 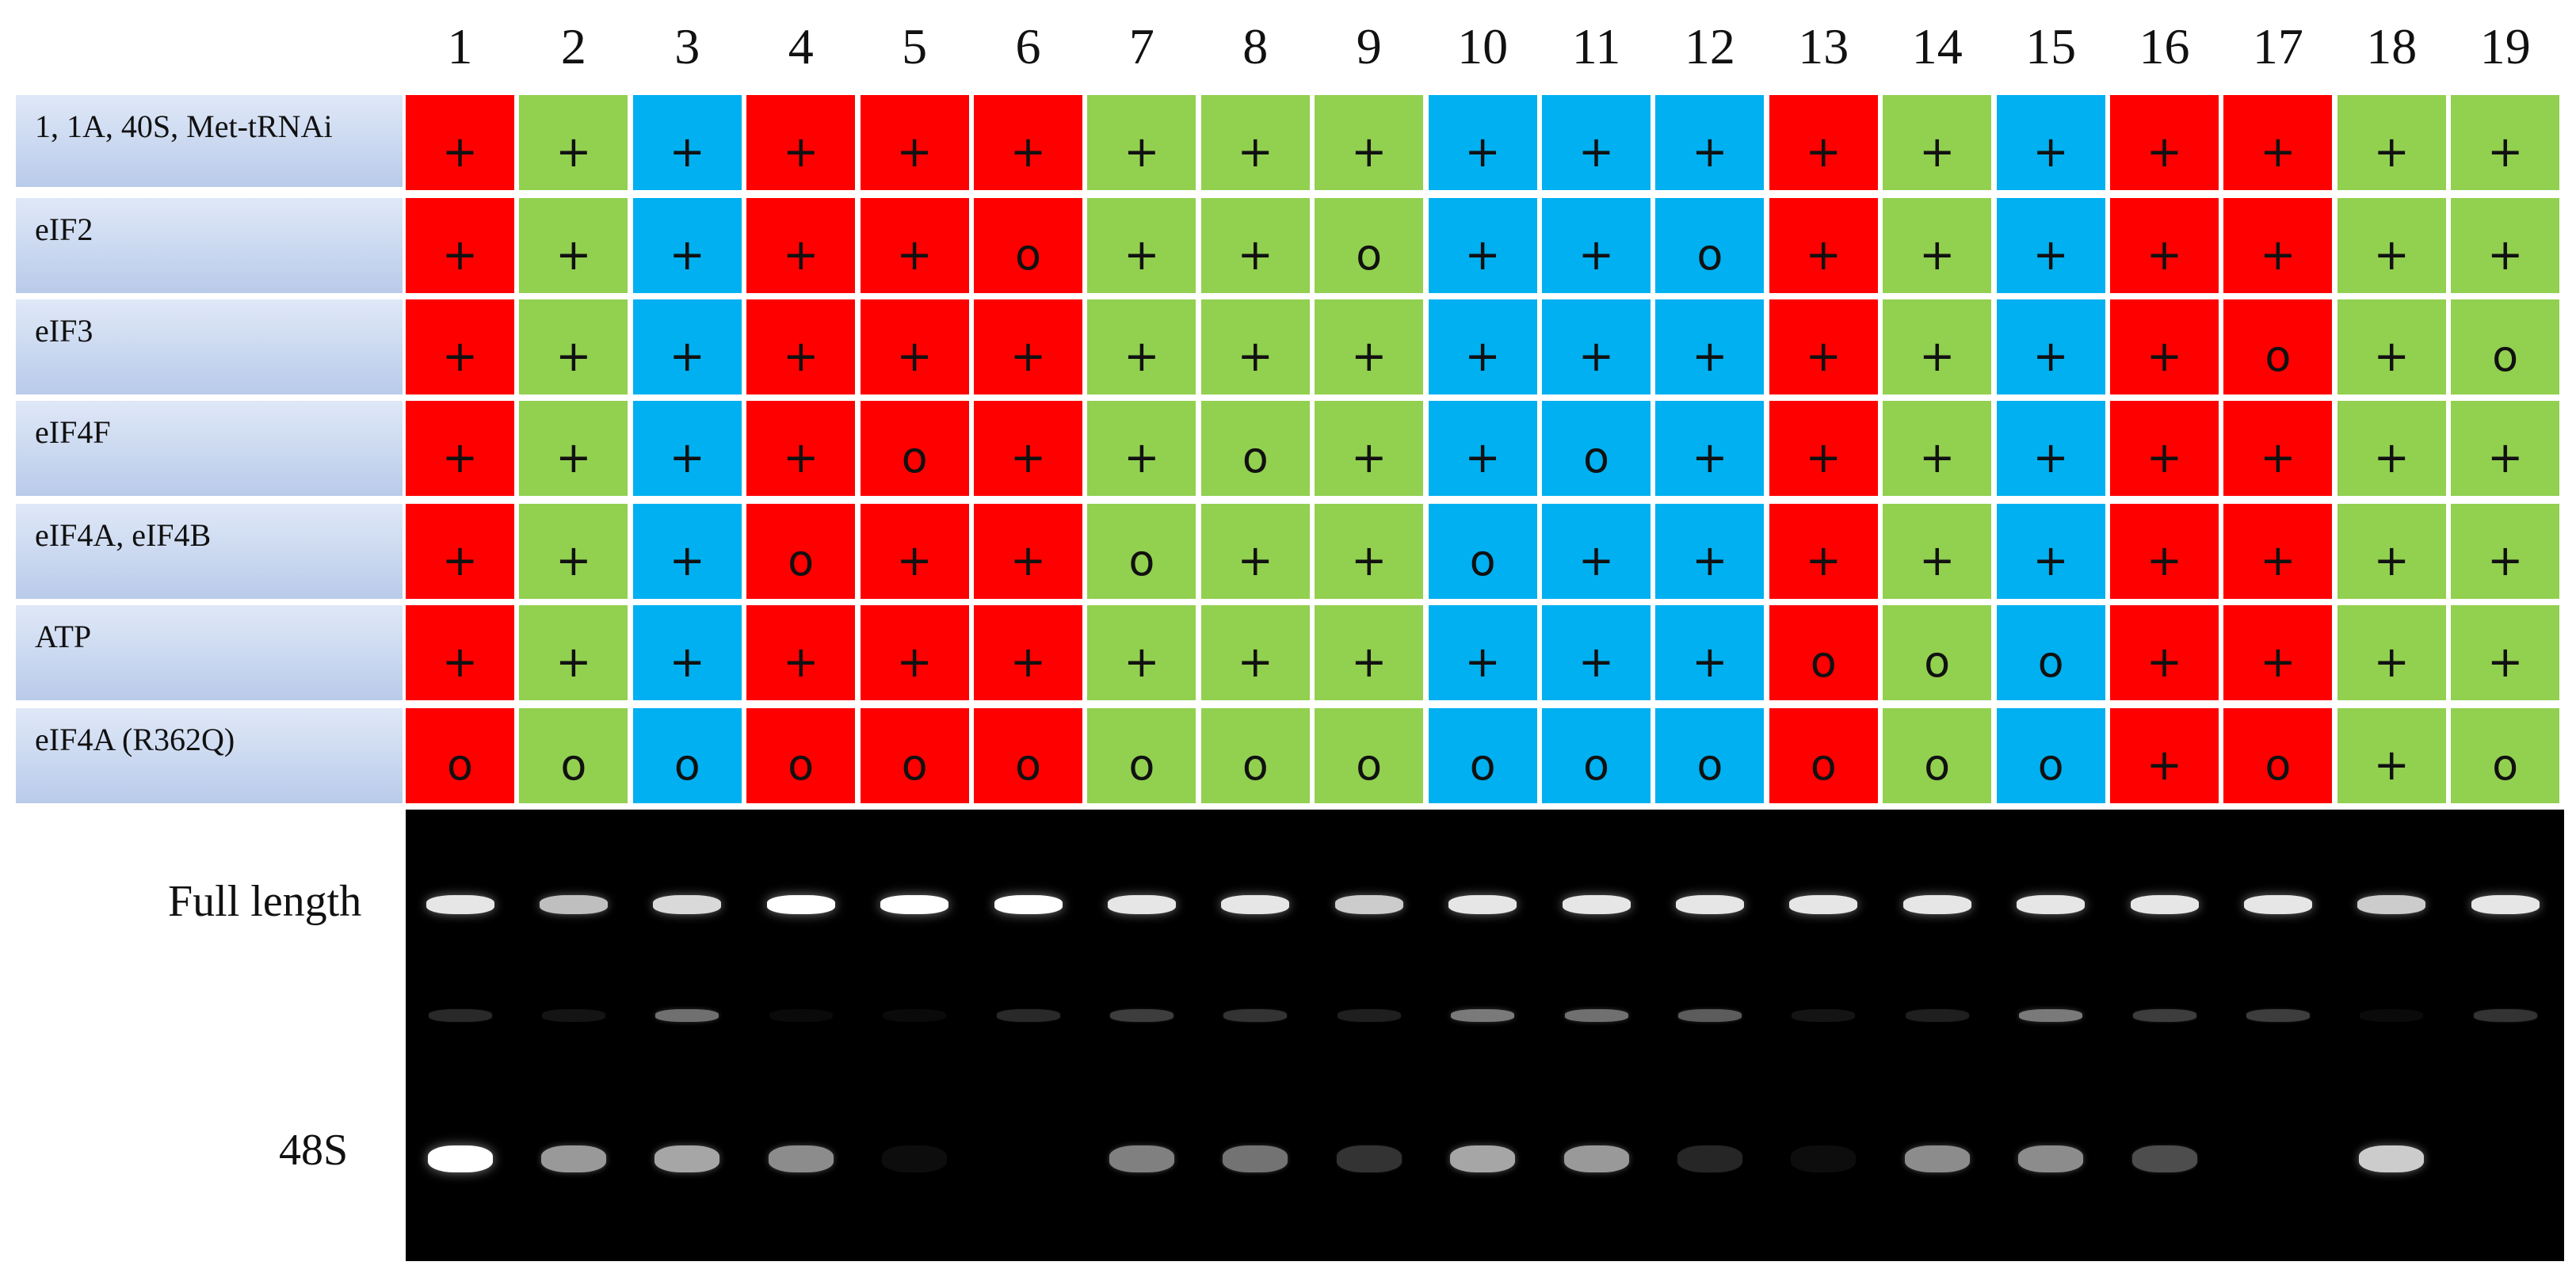 I want to click on lane-number: 6, so click(x=1028, y=46).